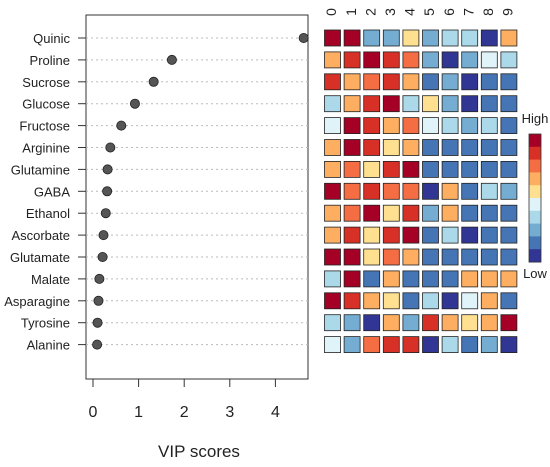  Describe the element at coordinates (46, 148) in the screenshot. I see `y-tick-label: Arginine` at that location.